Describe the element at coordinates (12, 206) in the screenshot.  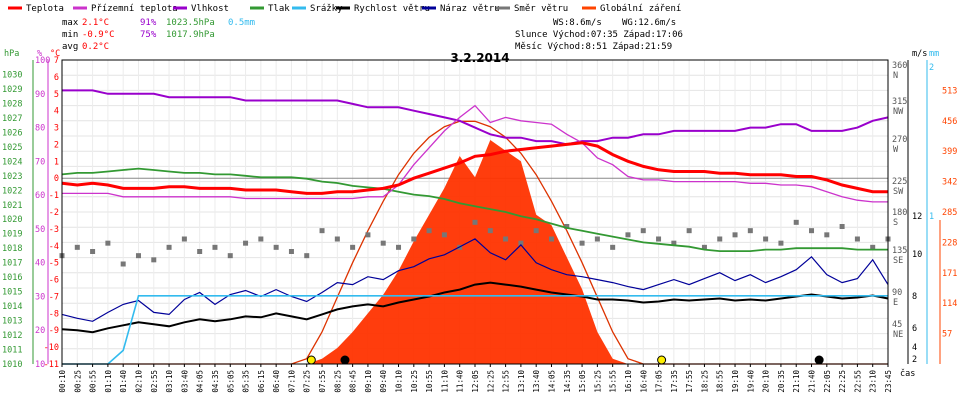
I see `axis-pressure-tick: 1021` at that location.